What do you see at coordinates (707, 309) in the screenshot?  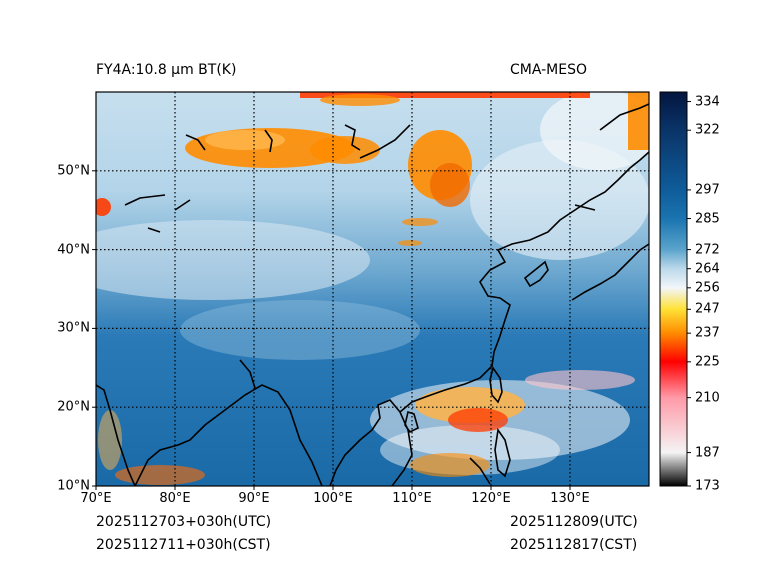 I see `colorbar-label: 247` at bounding box center [707, 309].